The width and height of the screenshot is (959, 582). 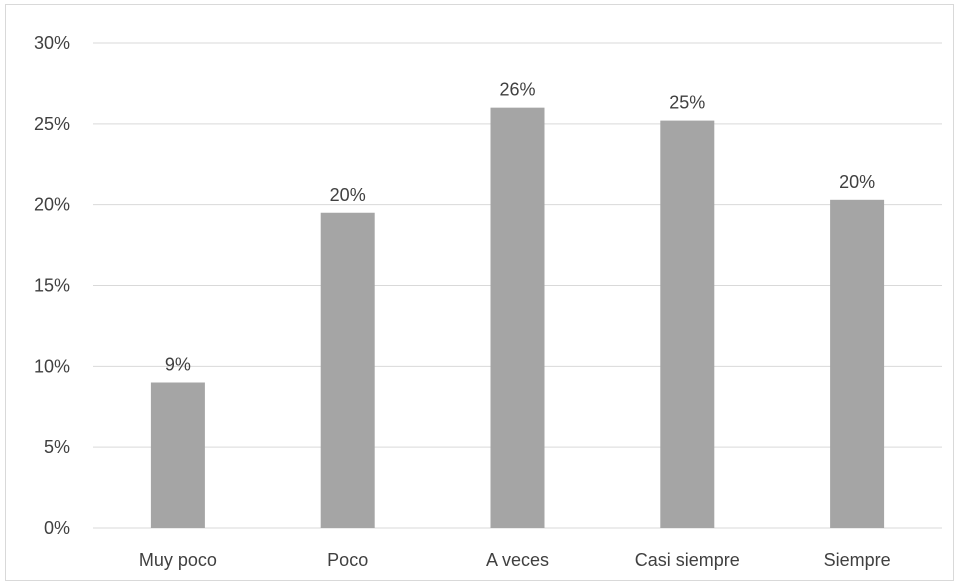 I want to click on y-tick-label: 15%, so click(x=52, y=286).